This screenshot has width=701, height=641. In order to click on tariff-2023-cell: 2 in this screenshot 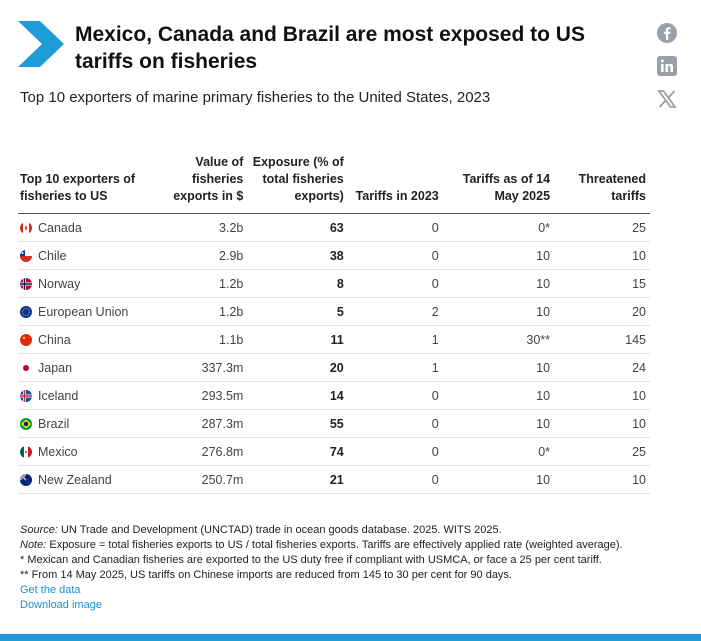, I will do `click(395, 311)`.